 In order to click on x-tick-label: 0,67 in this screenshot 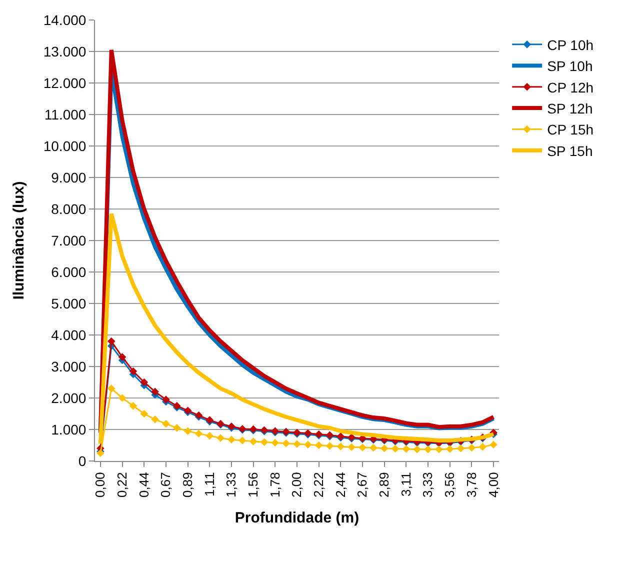, I will do `click(166, 485)`.